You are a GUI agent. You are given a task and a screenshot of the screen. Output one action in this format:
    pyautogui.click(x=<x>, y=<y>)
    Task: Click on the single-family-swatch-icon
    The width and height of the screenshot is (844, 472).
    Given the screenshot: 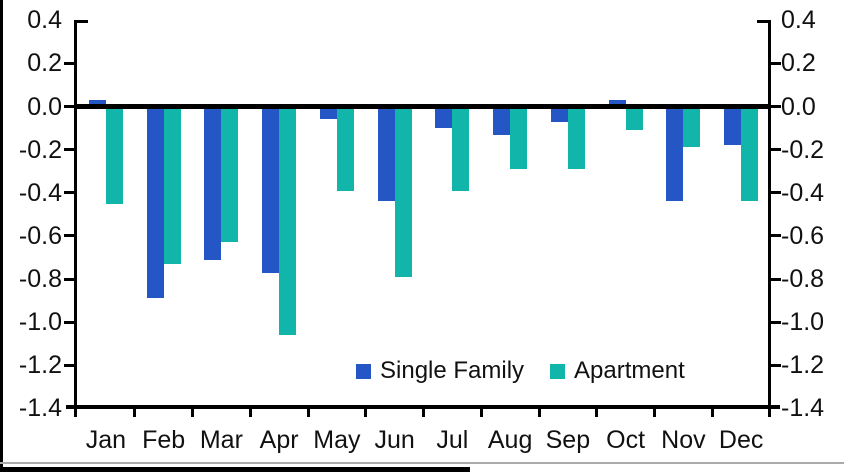 What is the action you would take?
    pyautogui.click(x=363, y=371)
    